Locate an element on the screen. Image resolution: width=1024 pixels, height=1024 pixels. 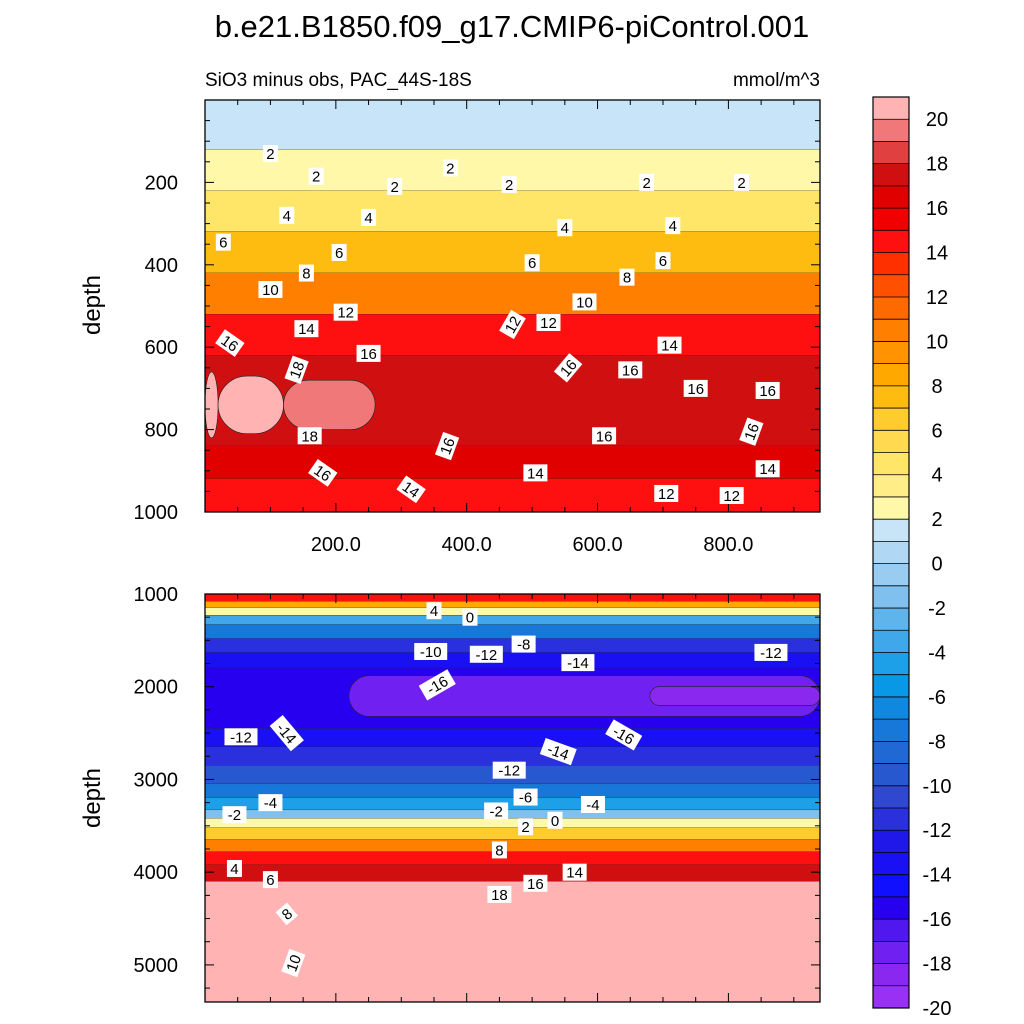
bottom-ylabel: depth is located at coordinates (92, 798).